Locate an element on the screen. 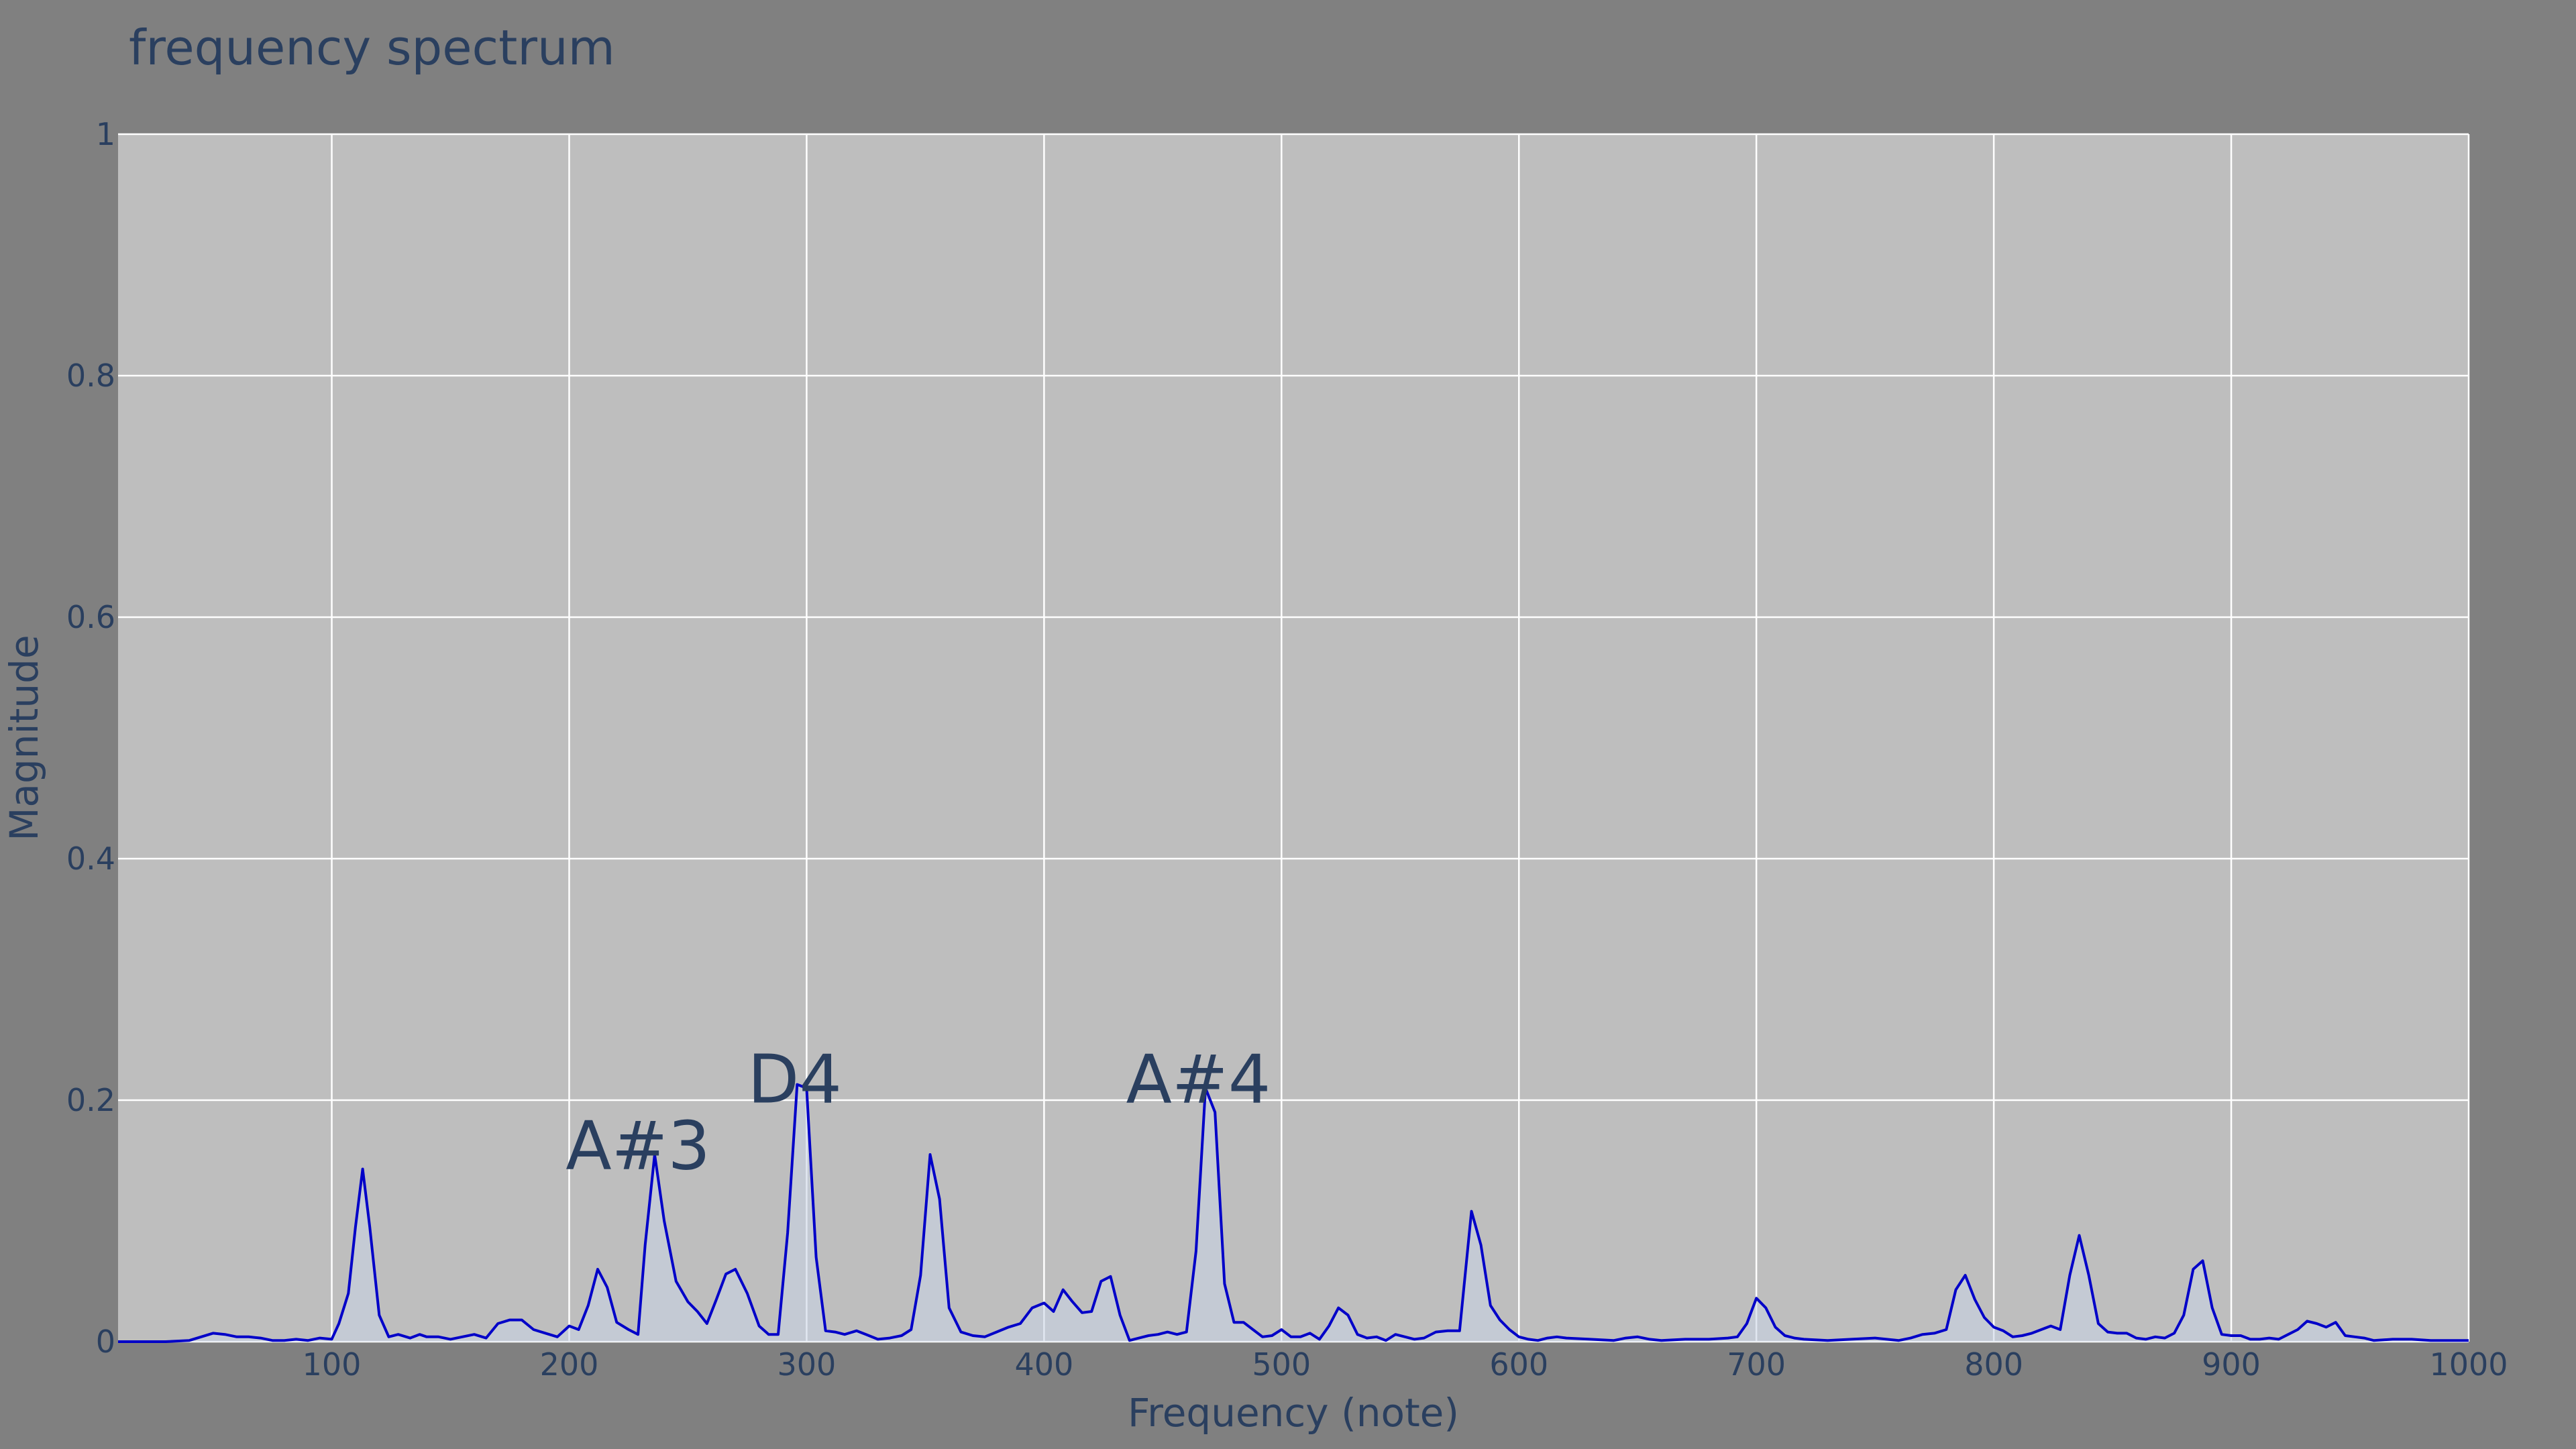 The image size is (2576, 1449). y-axis-label: Magnitude is located at coordinates (24, 738).